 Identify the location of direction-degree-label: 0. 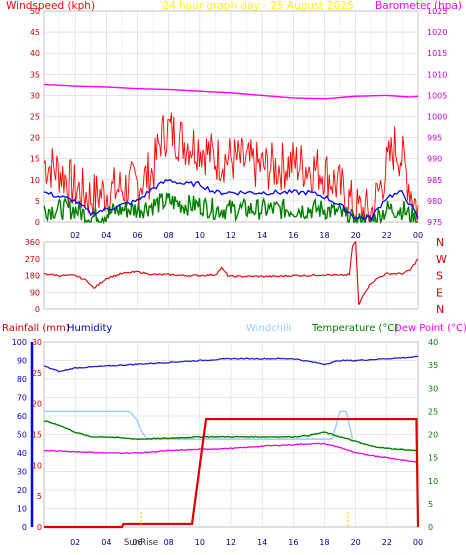
(37, 309).